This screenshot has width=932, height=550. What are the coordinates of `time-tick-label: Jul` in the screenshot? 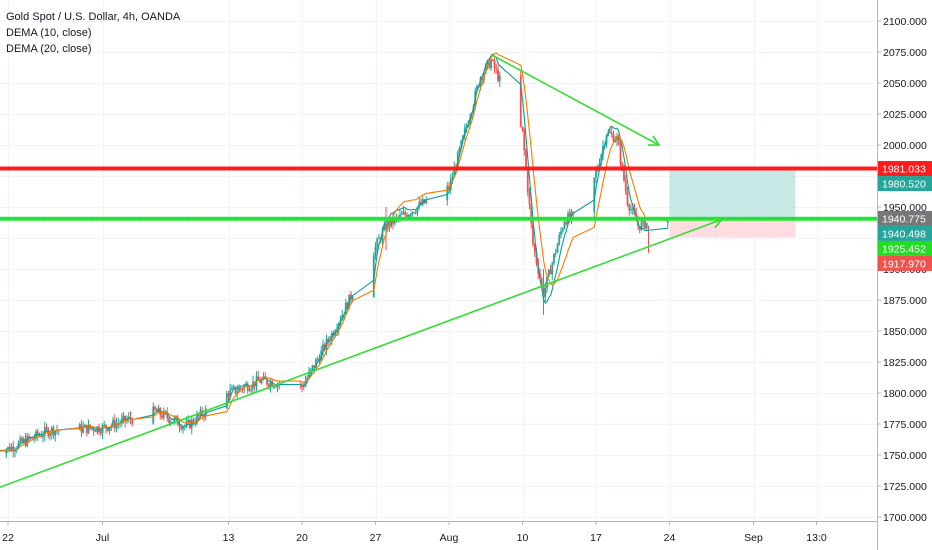 It's located at (102, 538).